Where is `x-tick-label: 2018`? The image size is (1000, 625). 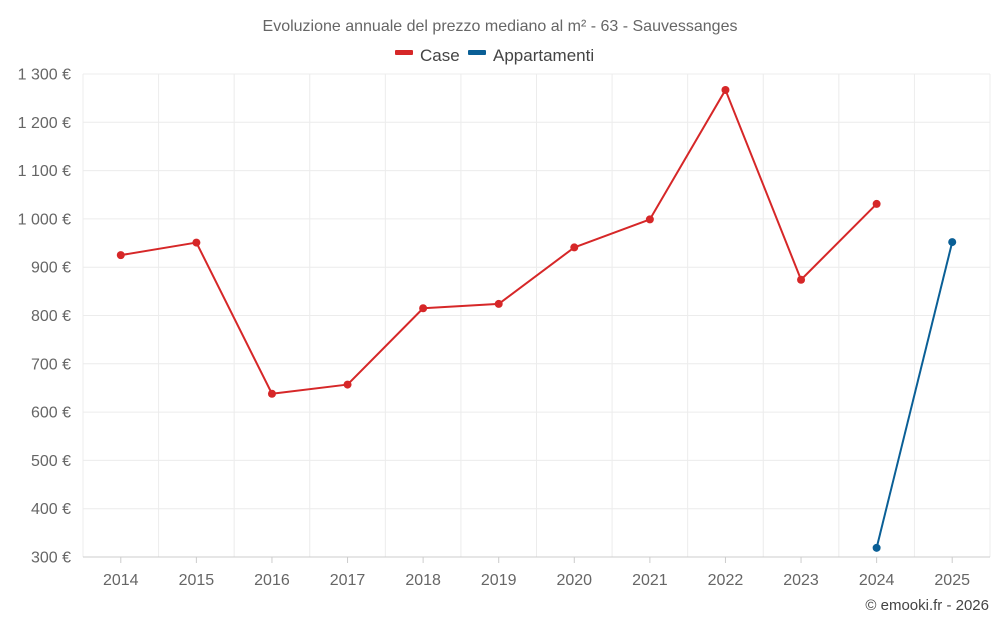 x-tick-label: 2018 is located at coordinates (423, 580).